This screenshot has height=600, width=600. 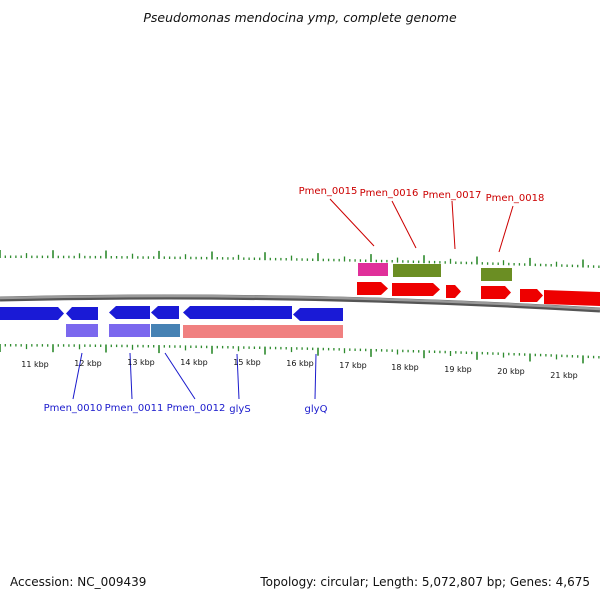 What do you see at coordinates (328, 191) in the screenshot?
I see `gene-label-pmen-0015: Pmen_0015` at bounding box center [328, 191].